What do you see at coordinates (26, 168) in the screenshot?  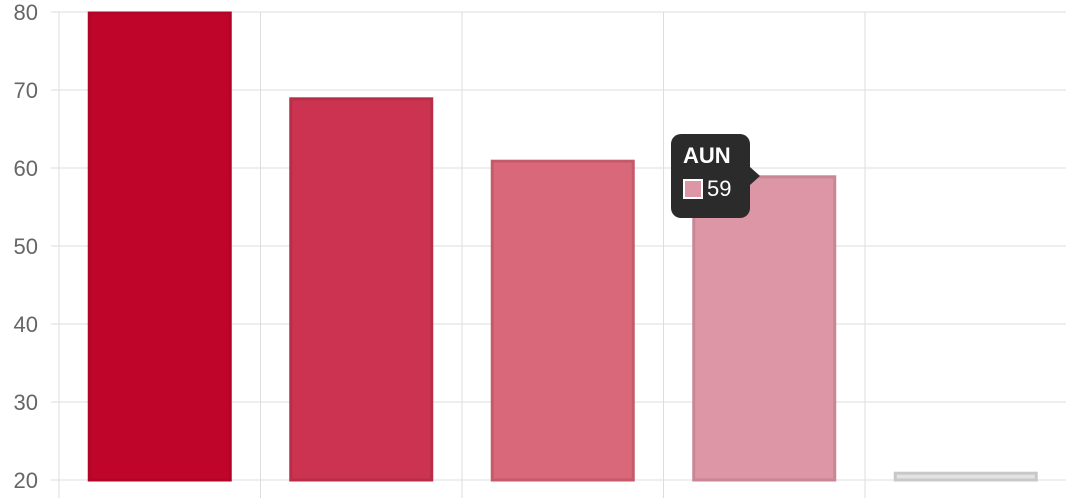 I see `y-tick-label: 60` at bounding box center [26, 168].